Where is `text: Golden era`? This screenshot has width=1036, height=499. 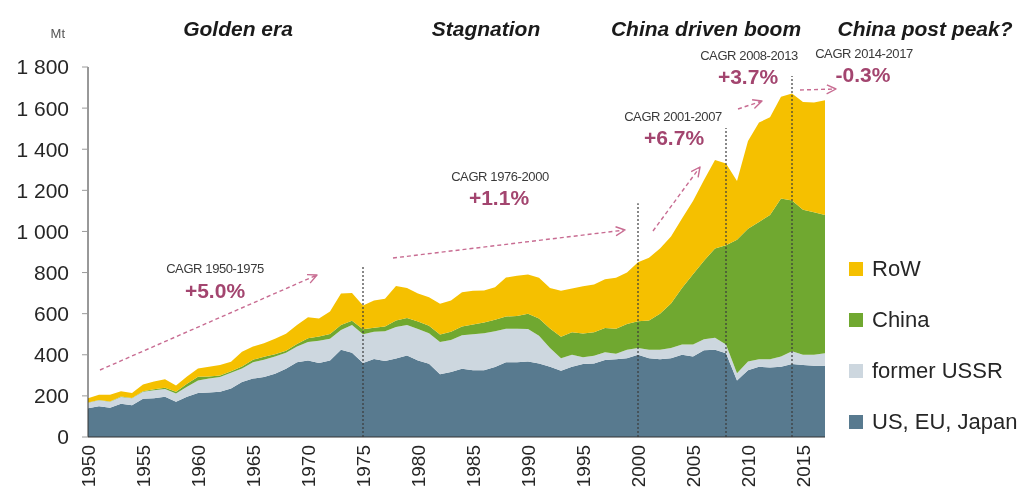 text: Golden era is located at coordinates (238, 28).